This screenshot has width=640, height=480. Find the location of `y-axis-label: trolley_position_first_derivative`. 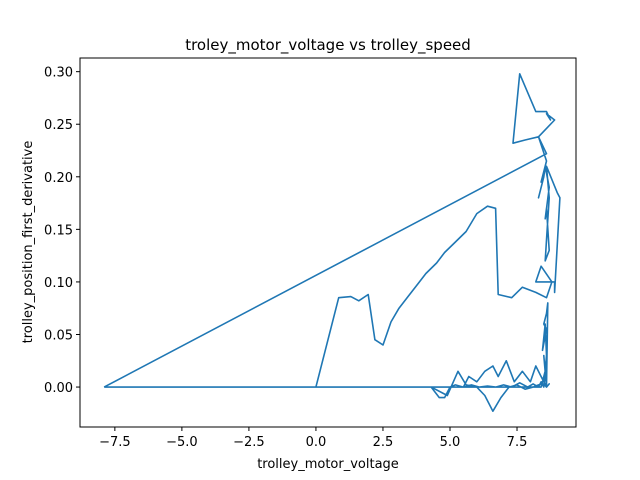

y-axis-label: trolley_position_first_derivative is located at coordinates (28, 242).